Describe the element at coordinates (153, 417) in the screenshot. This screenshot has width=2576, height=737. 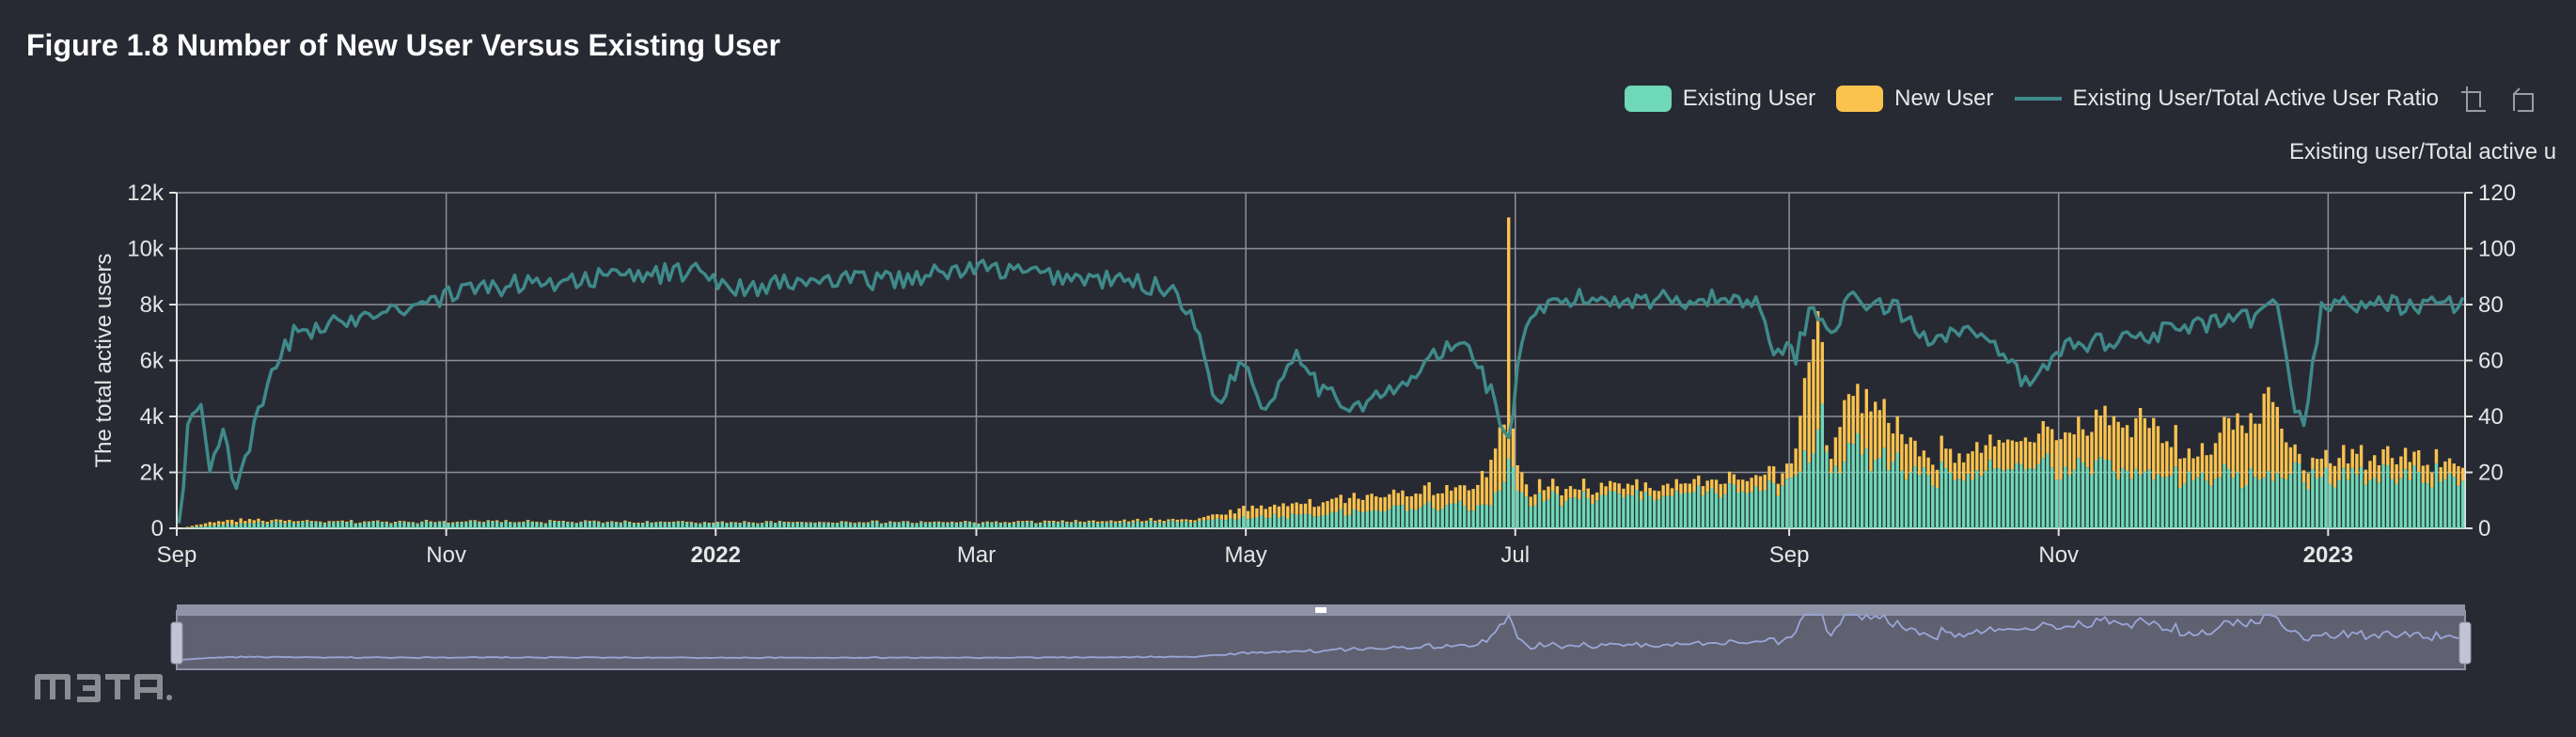
I see `y-tick-label-left: 4k` at that location.